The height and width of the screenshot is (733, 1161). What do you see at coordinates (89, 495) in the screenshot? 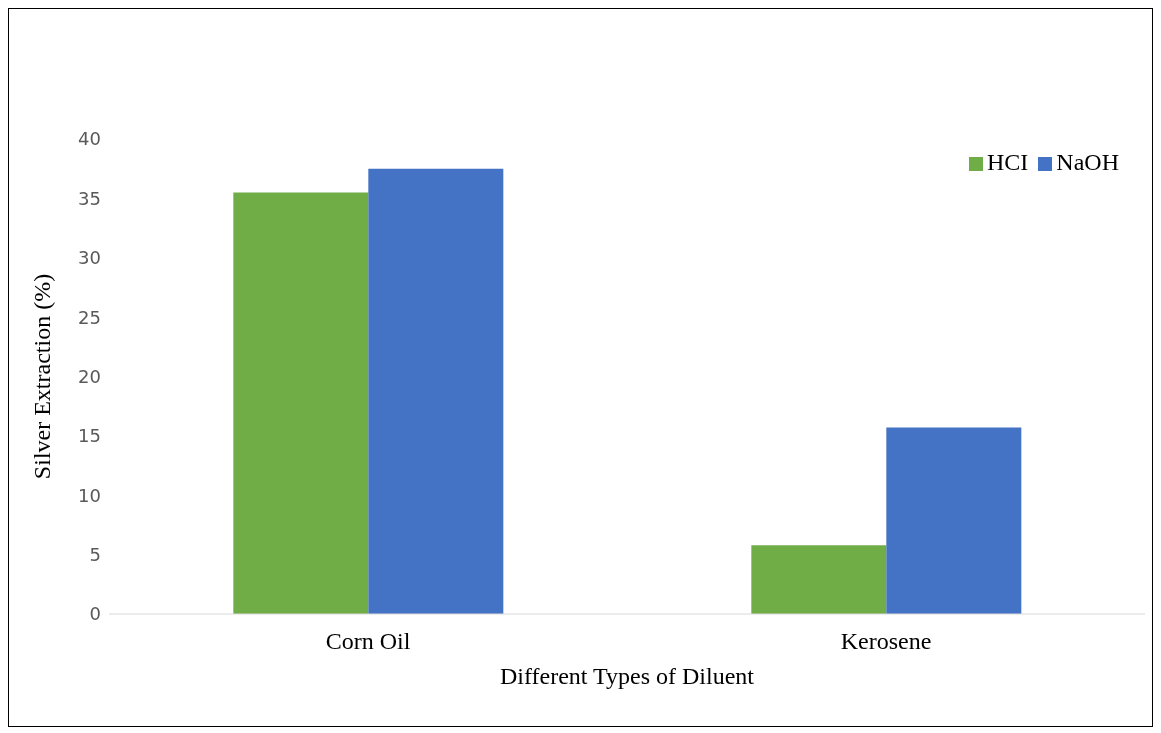
I see `y-tick-label: 10` at bounding box center [89, 495].